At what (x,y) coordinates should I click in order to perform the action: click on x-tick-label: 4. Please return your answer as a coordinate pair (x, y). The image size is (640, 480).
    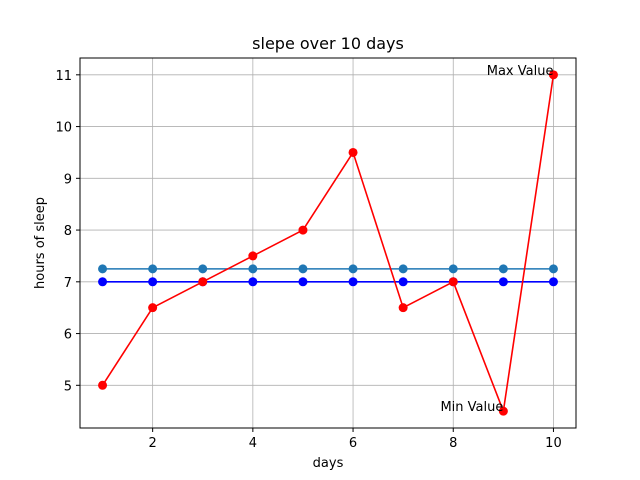
    Looking at the image, I should click on (253, 443).